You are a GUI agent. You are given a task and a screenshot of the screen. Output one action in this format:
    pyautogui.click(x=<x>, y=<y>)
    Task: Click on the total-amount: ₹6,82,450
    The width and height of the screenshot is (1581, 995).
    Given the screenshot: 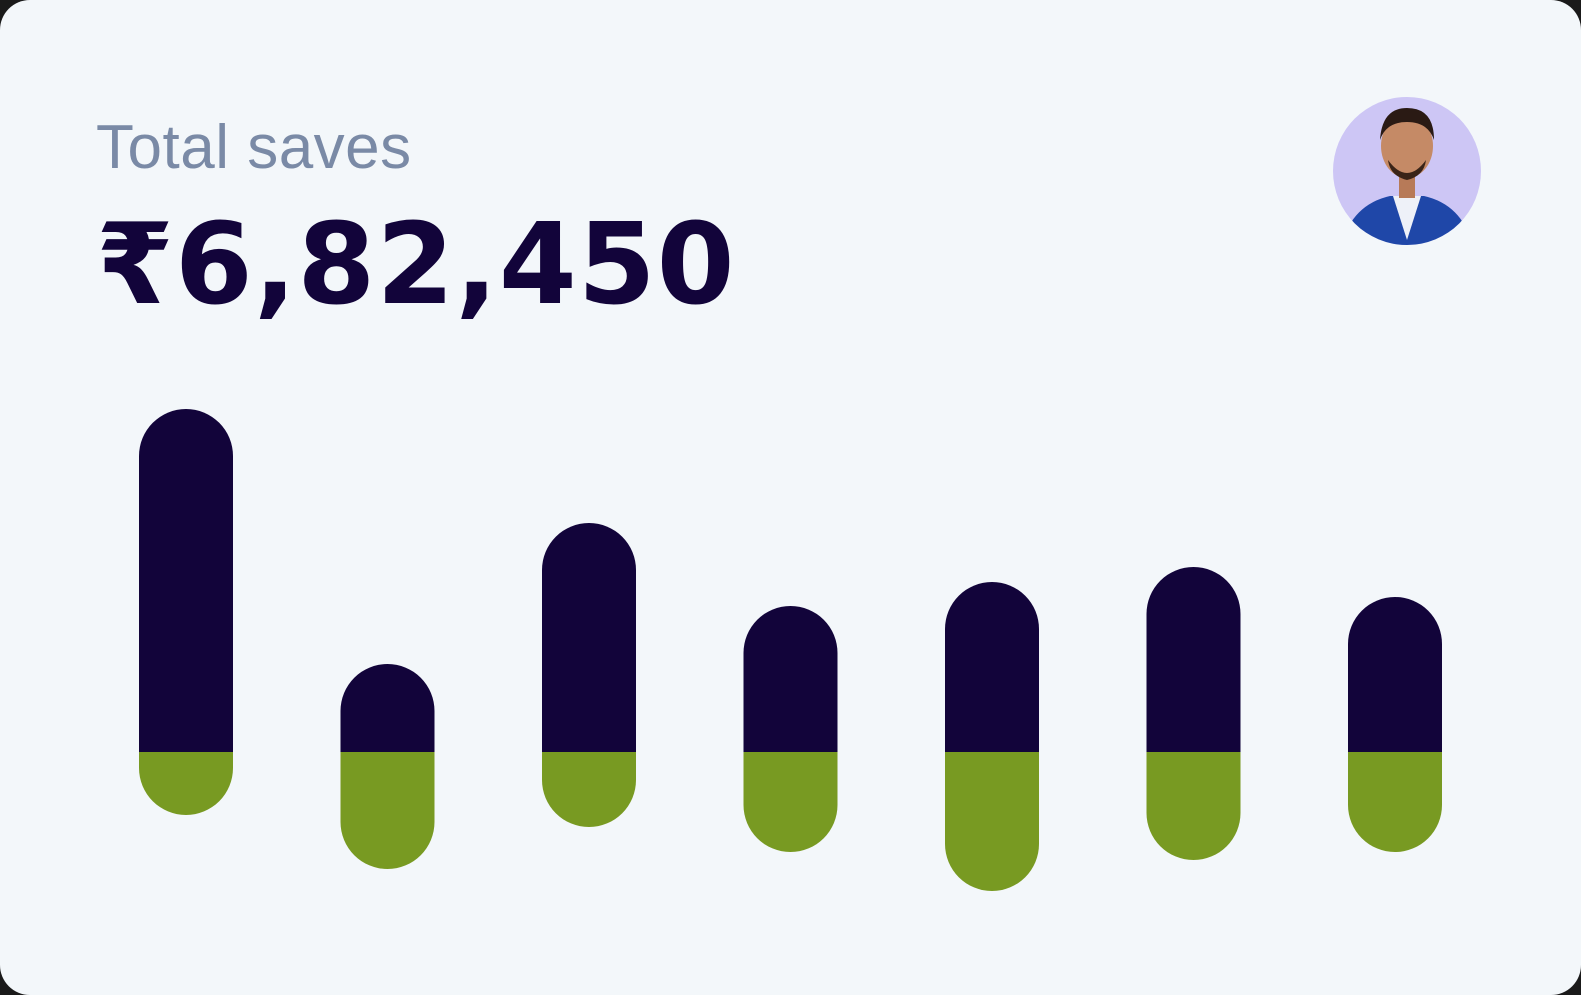 What is the action you would take?
    pyautogui.click(x=416, y=265)
    